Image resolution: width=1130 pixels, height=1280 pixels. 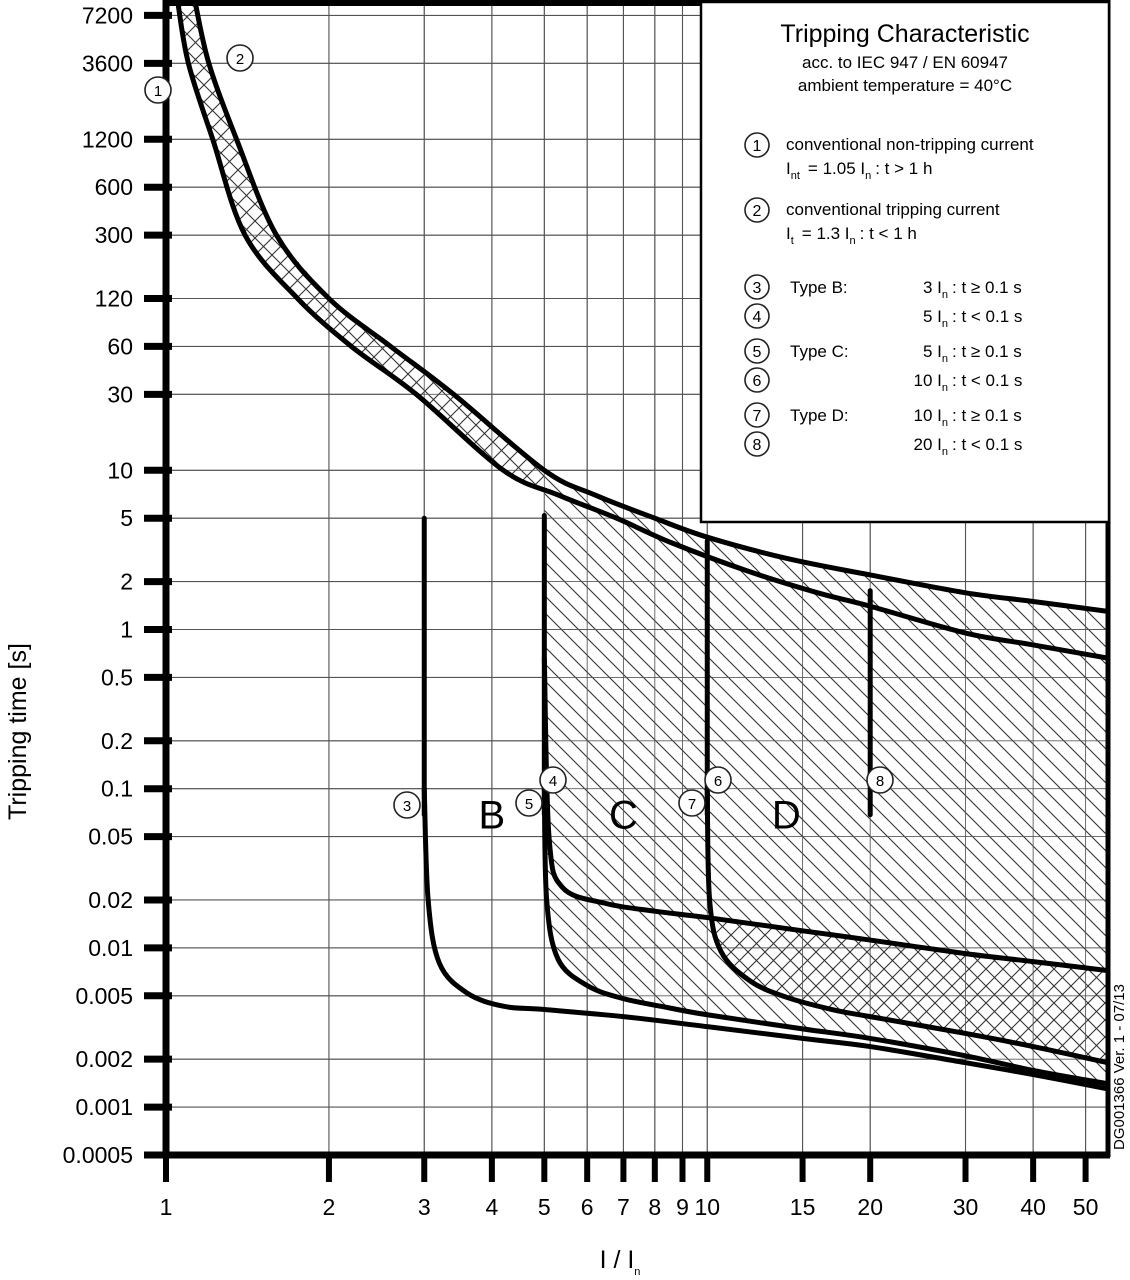 I want to click on x-tick-label: 6, so click(x=587, y=1207).